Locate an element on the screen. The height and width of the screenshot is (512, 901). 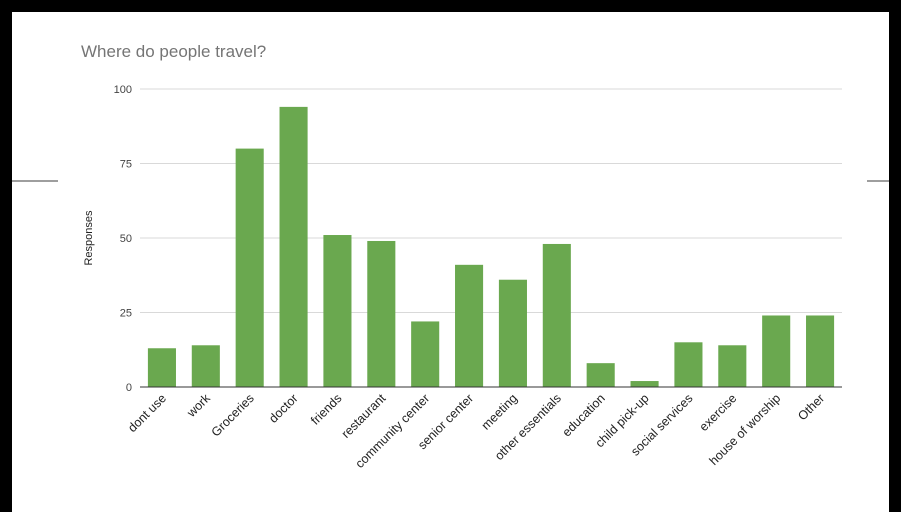
x-tick-label: dont use is located at coordinates (147, 413).